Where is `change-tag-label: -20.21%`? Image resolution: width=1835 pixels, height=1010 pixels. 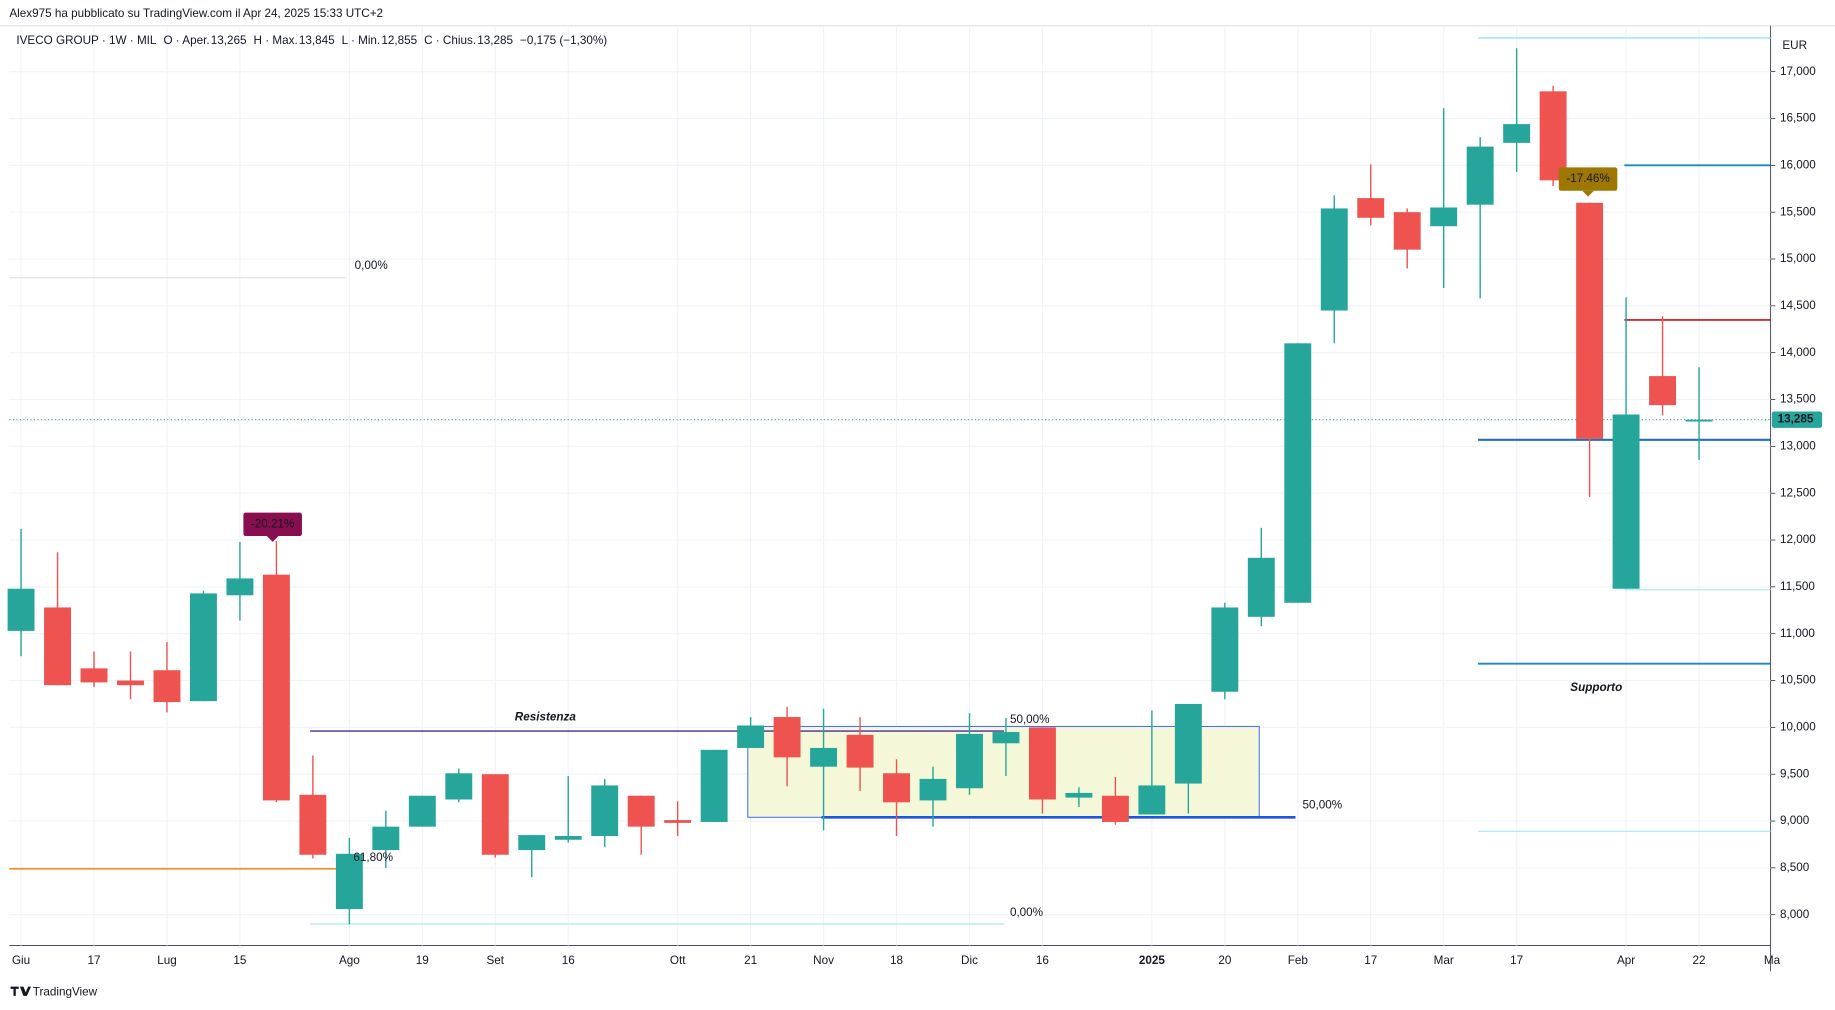
change-tag-label: -20.21% is located at coordinates (273, 523).